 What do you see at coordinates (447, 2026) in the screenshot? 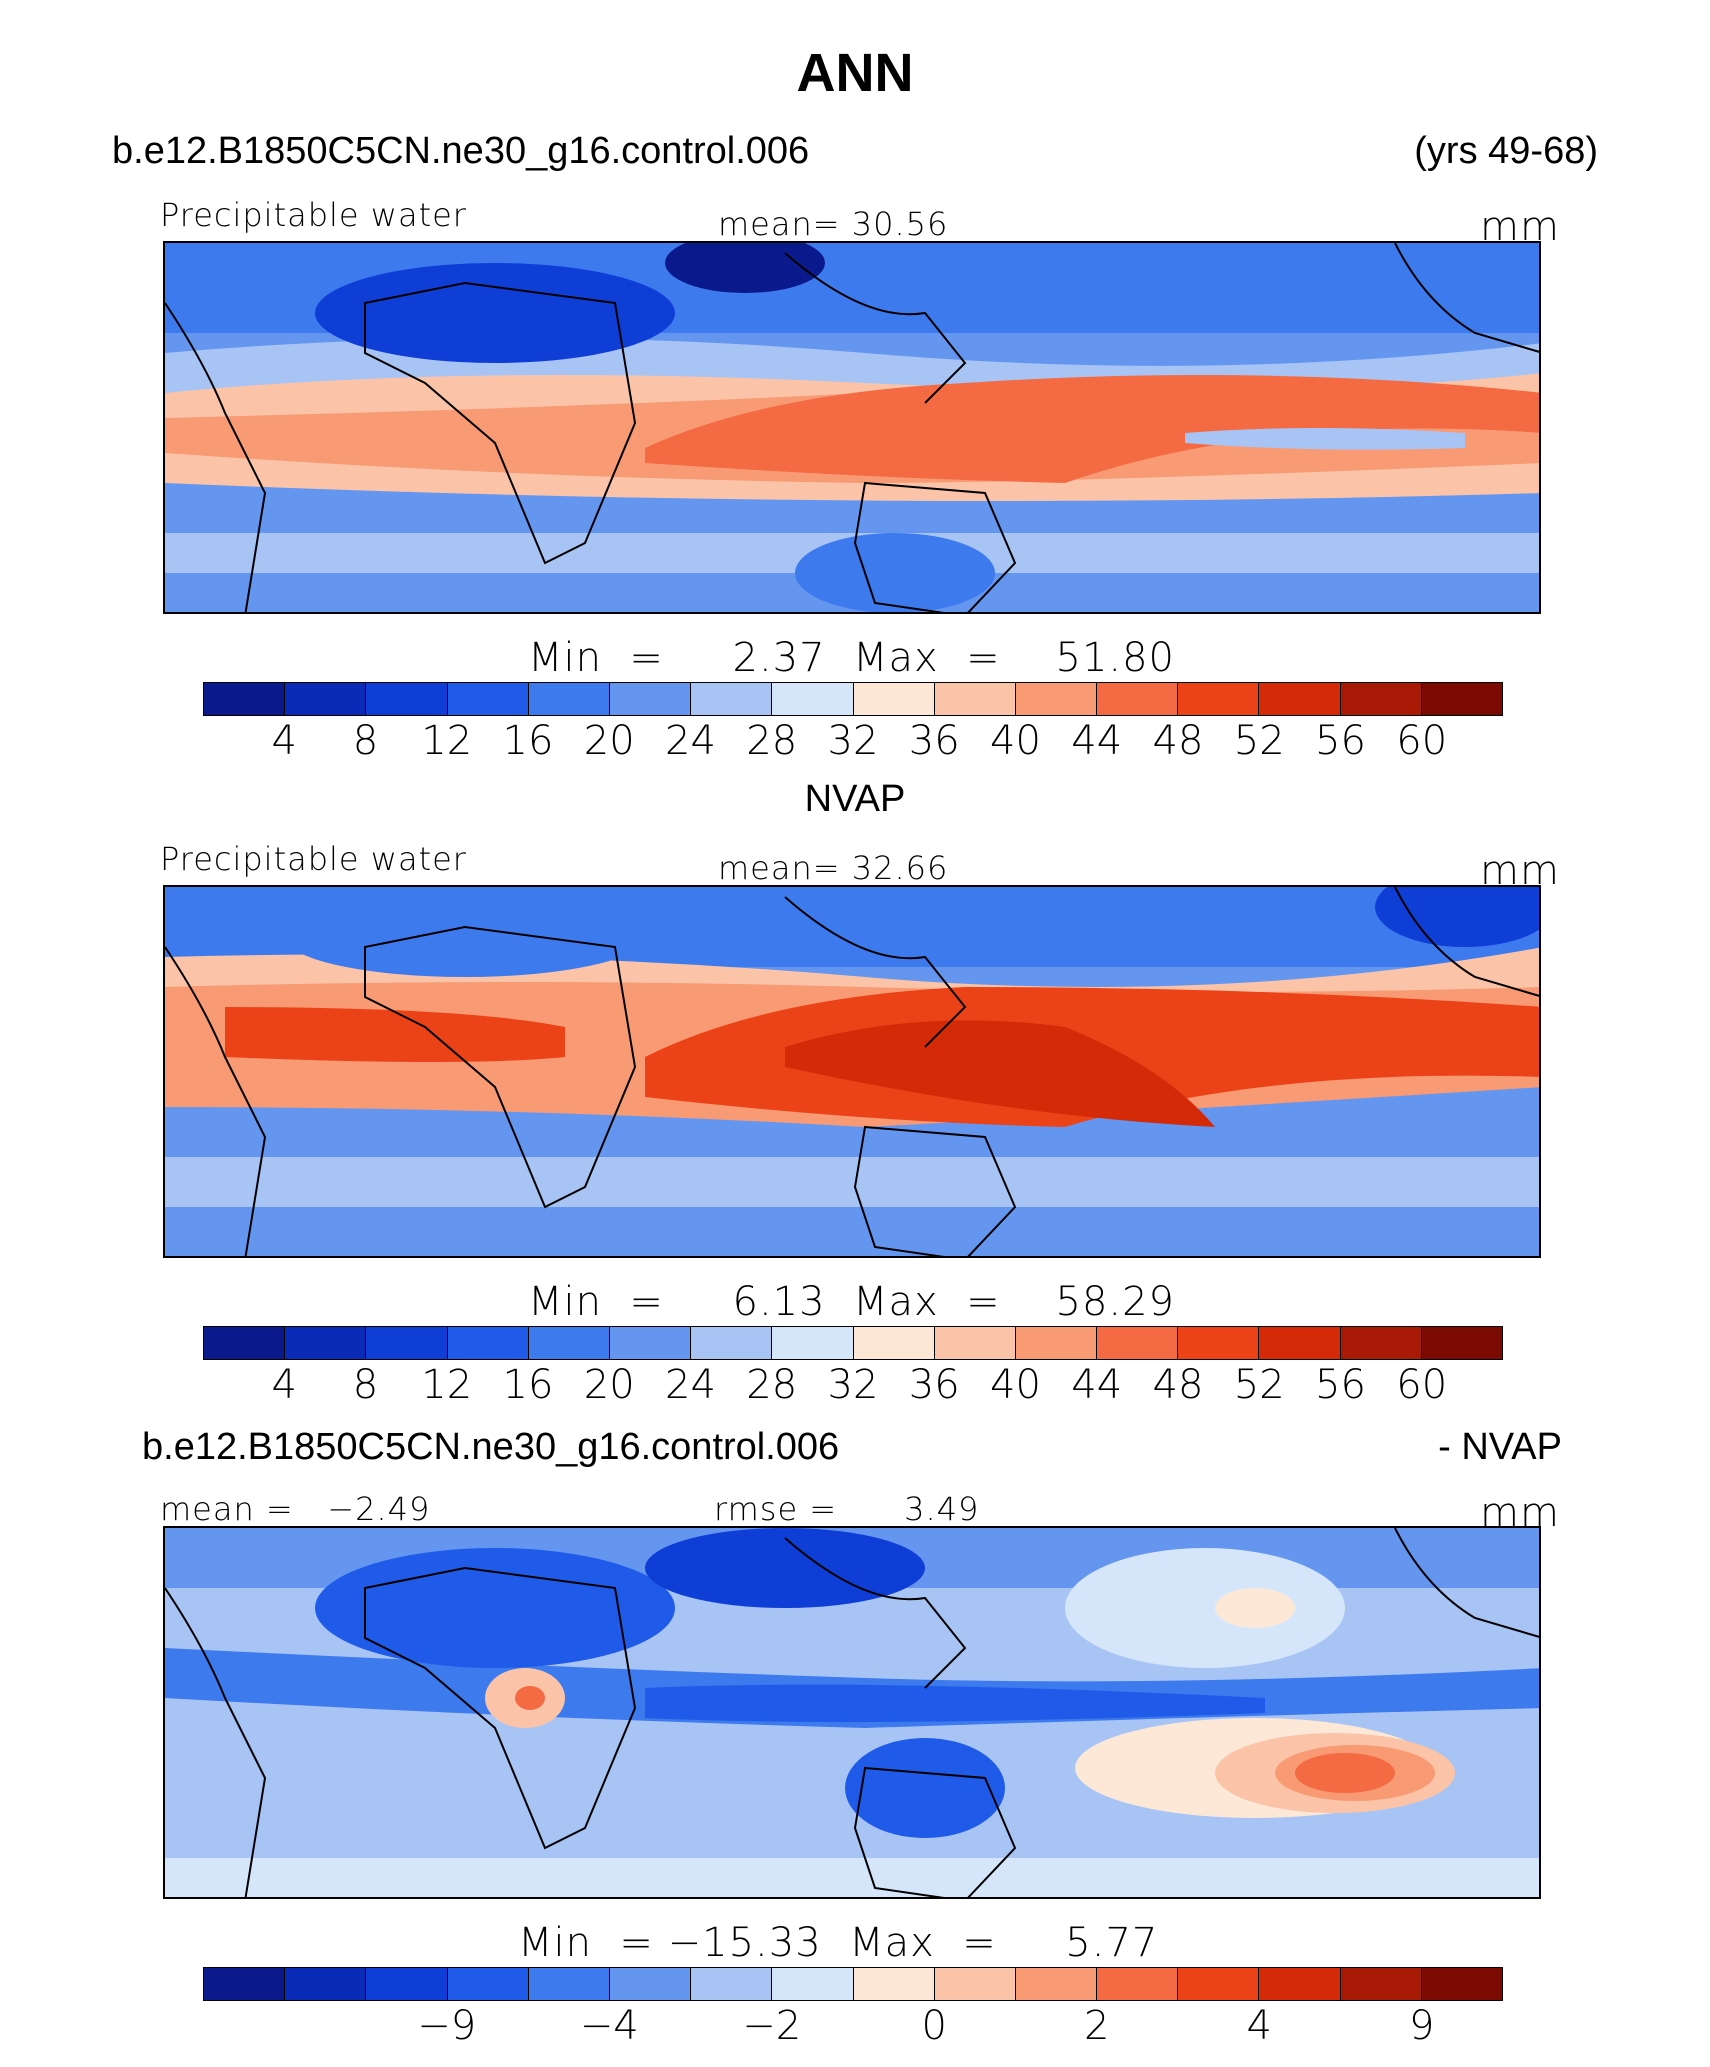
I see `colorbar-tick-label: −9` at bounding box center [447, 2026].